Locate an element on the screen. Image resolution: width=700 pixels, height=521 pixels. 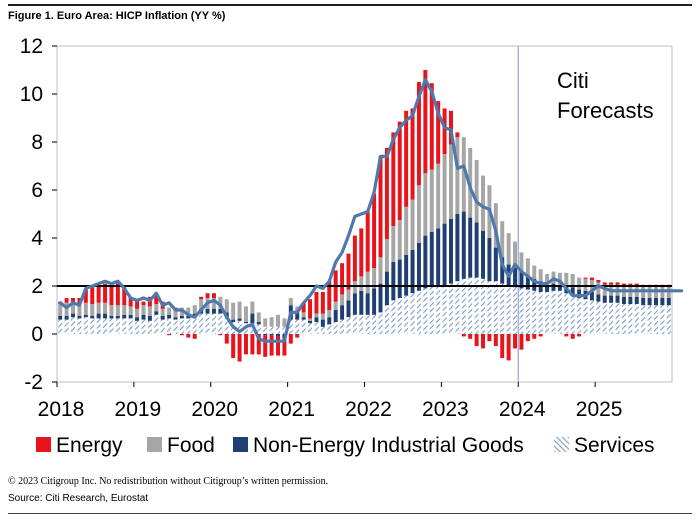
legend-label-services: Services is located at coordinates (614, 445).